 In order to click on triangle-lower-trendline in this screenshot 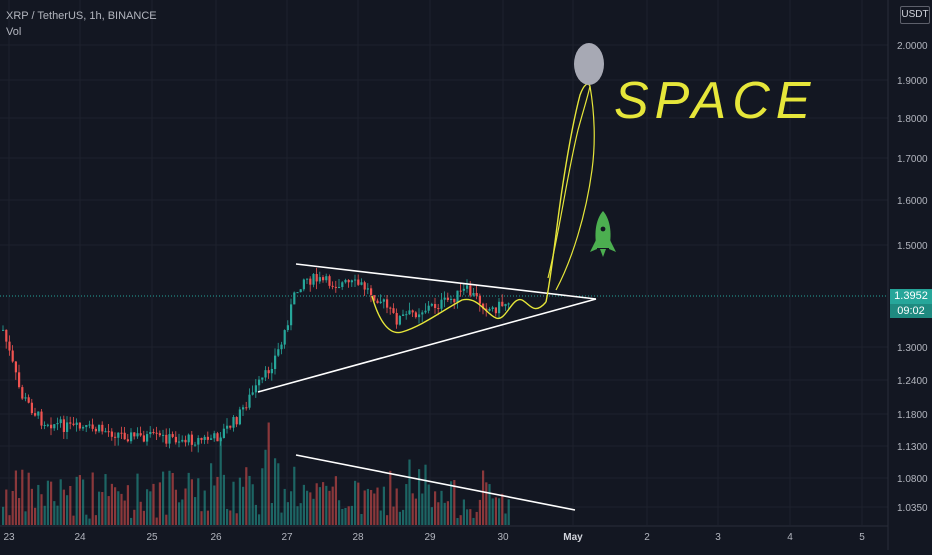, I will do `click(427, 345)`.